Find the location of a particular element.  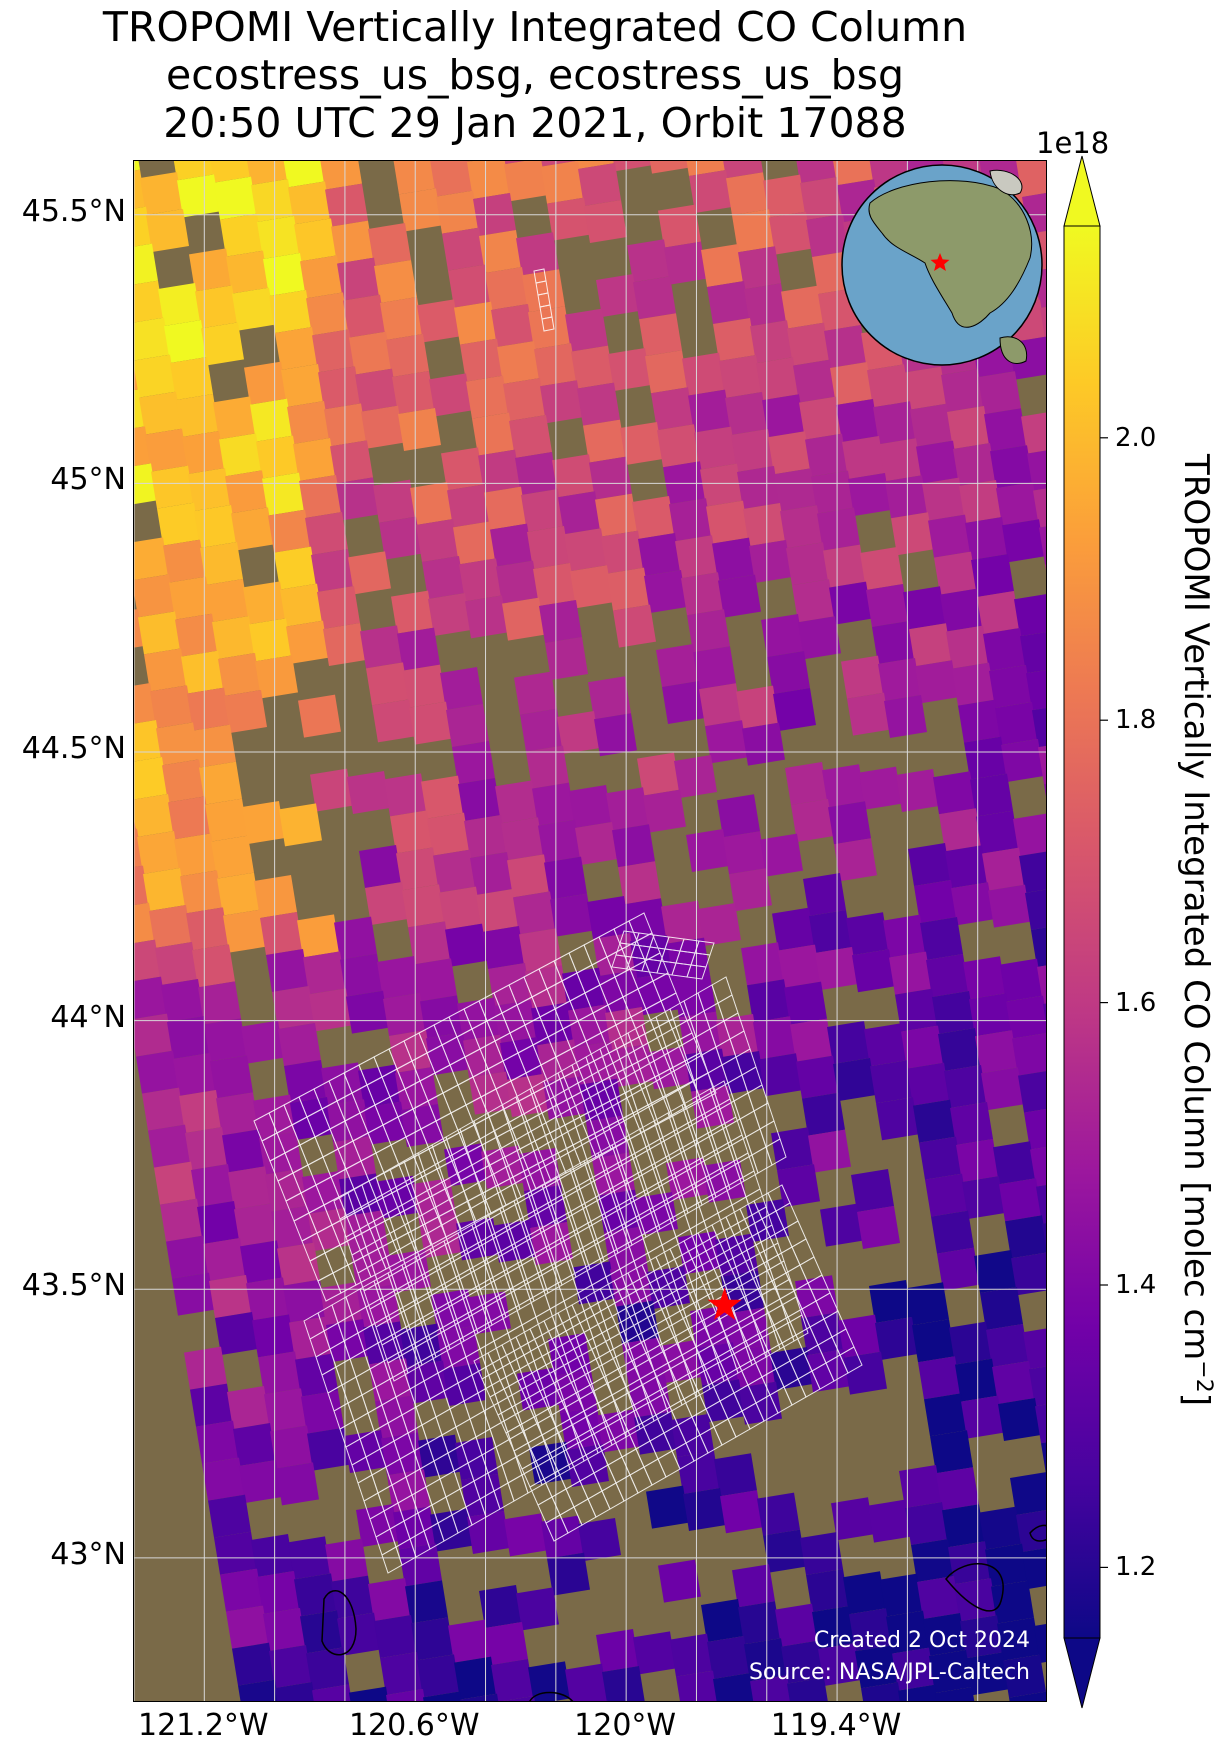

site-star-marker is located at coordinates (724, 1303).